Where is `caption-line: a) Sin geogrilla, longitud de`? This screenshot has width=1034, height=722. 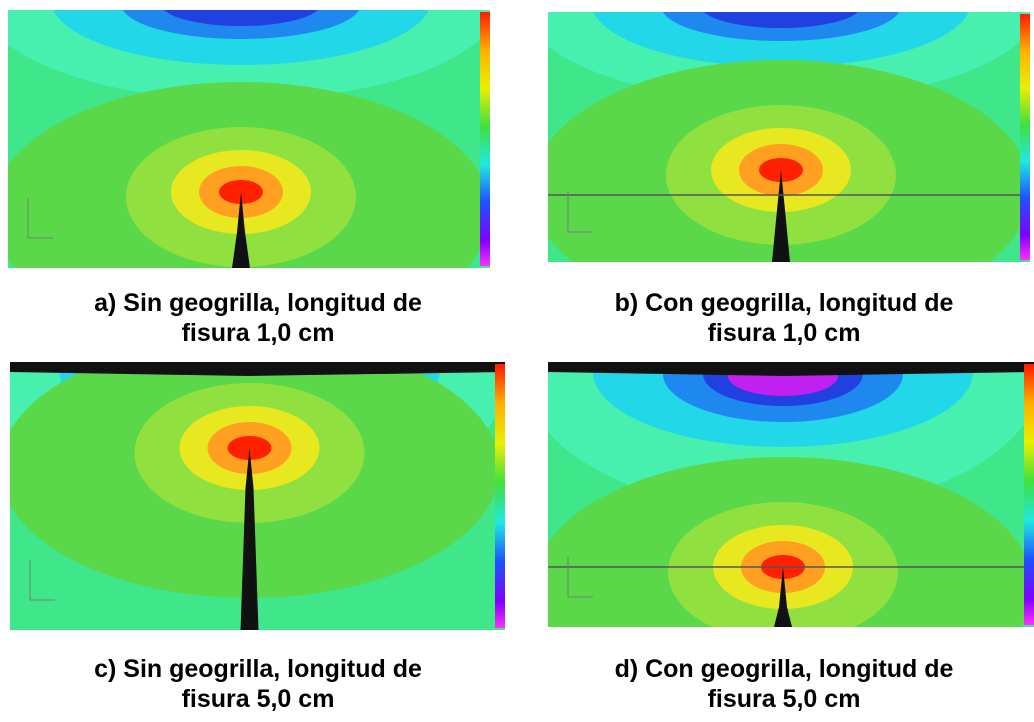
caption-line: a) Sin geogrilla, longitud de is located at coordinates (258, 303).